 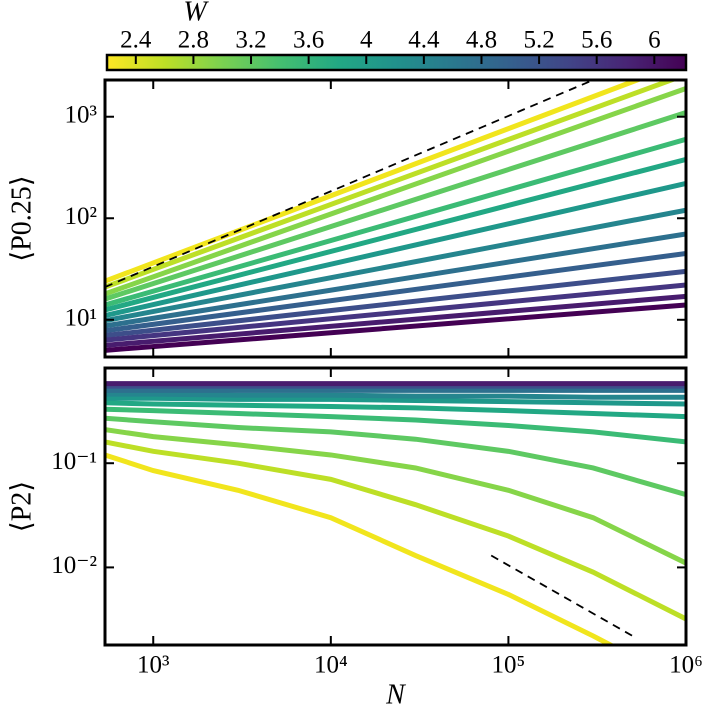 What do you see at coordinates (196, 13) in the screenshot?
I see `colorbar-label: W` at bounding box center [196, 13].